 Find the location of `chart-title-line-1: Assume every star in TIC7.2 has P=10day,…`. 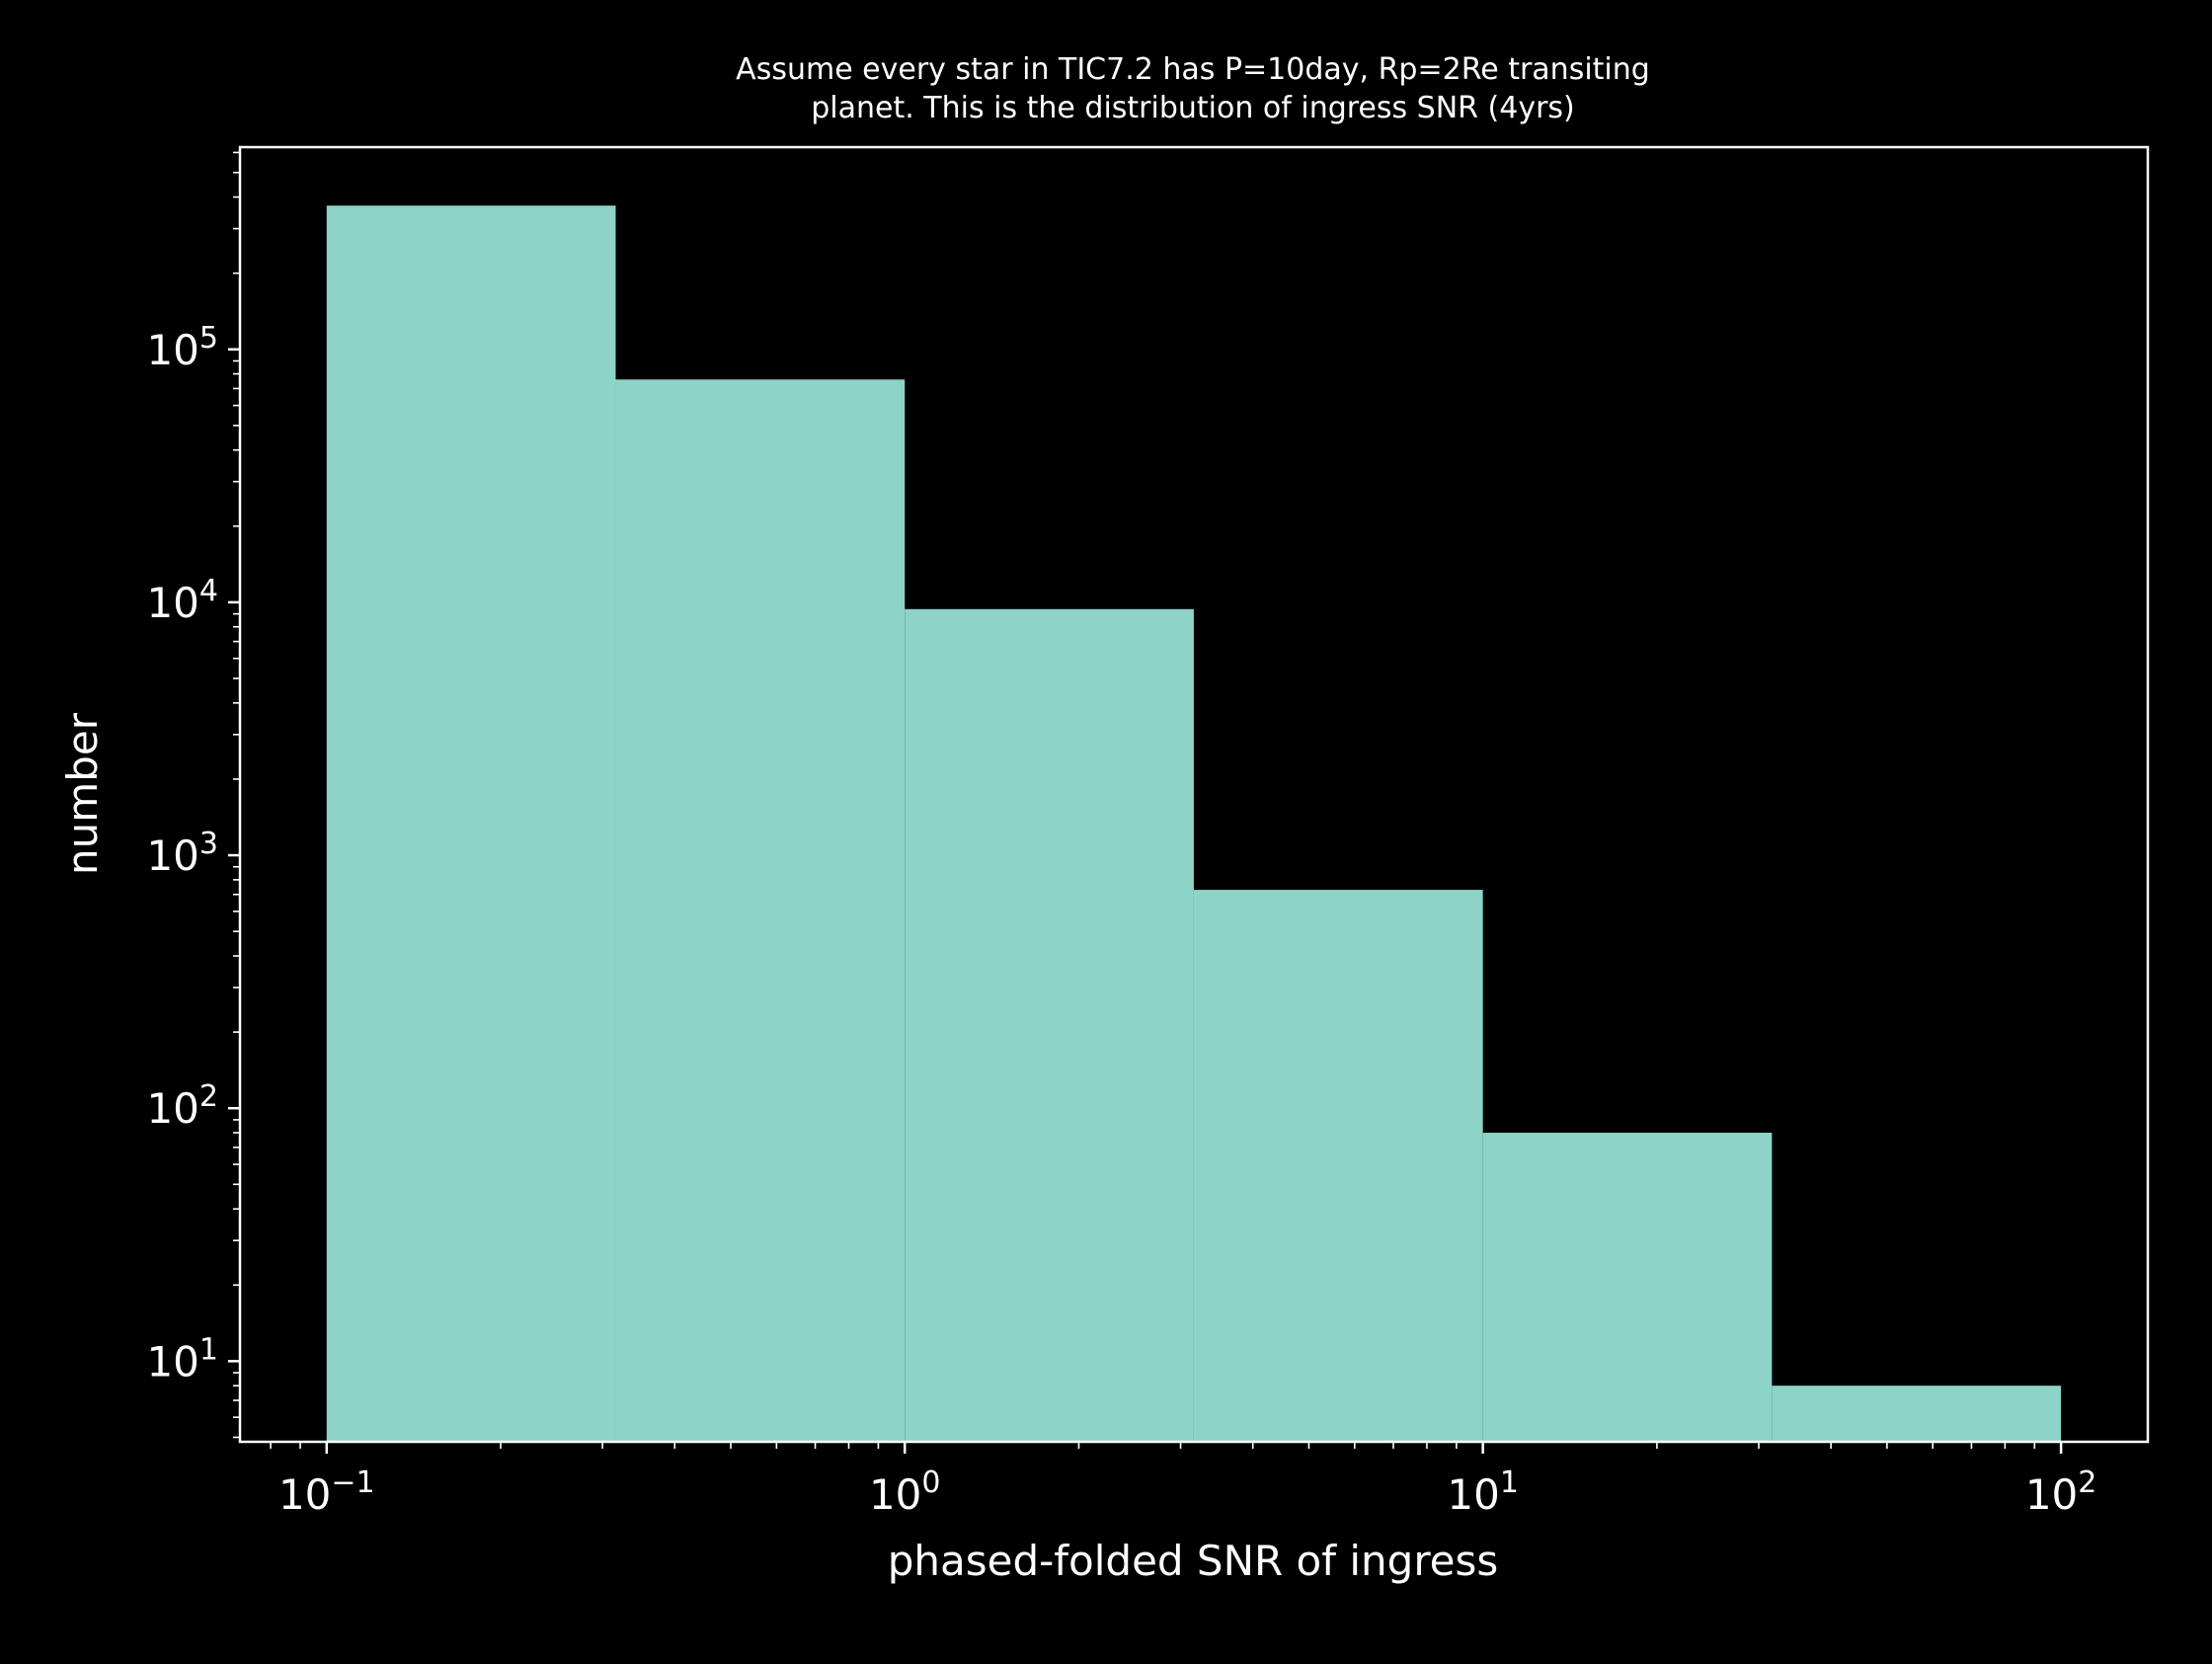

chart-title-line-1: Assume every star in TIC7.2 has P=10day,… is located at coordinates (1193, 69).